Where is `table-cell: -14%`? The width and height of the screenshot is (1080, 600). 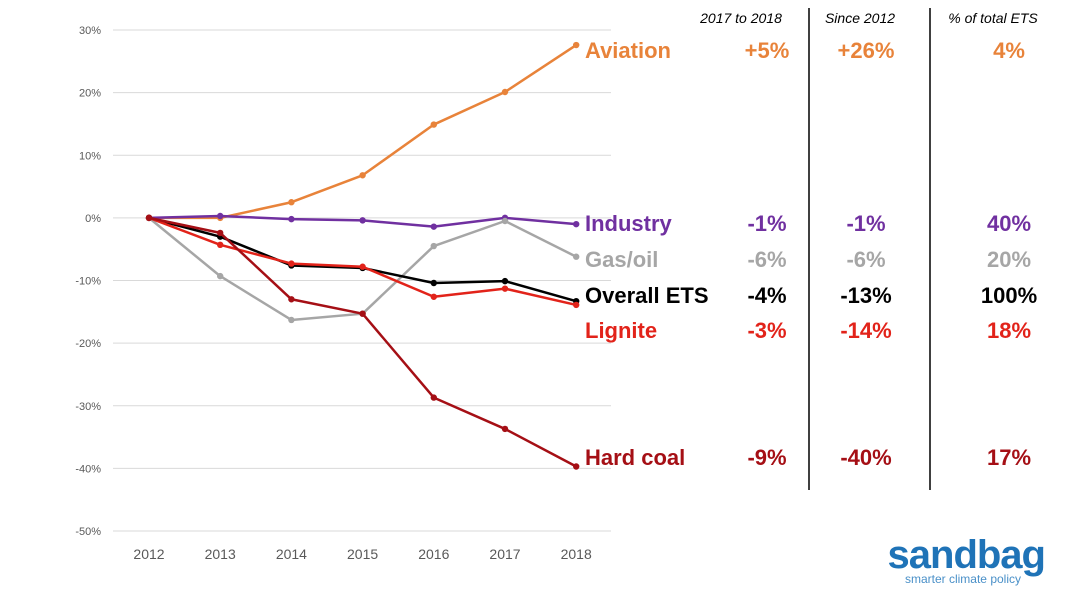 table-cell: -14% is located at coordinates (865, 330).